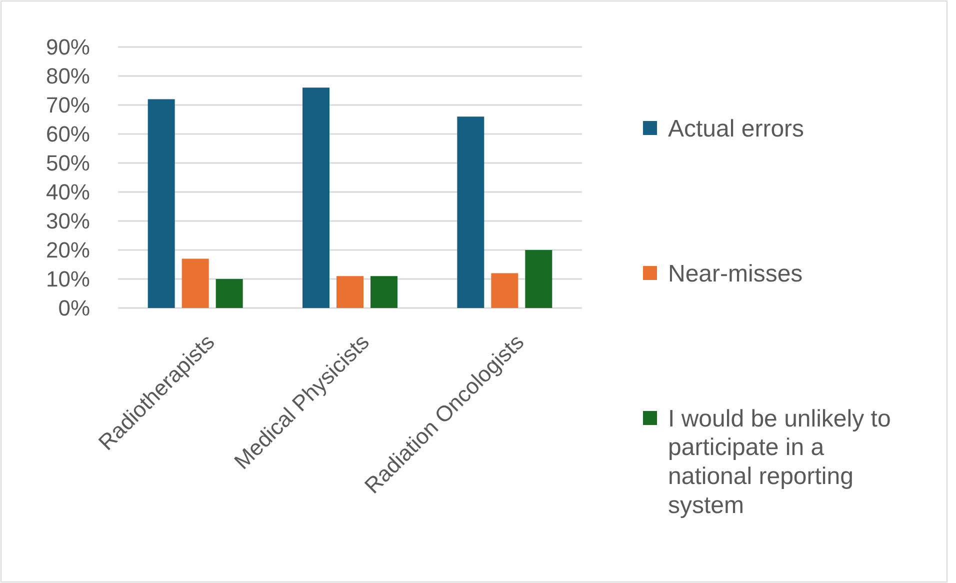 This screenshot has height=583, width=956. I want to click on y-tick-label: 30%, so click(68, 221).